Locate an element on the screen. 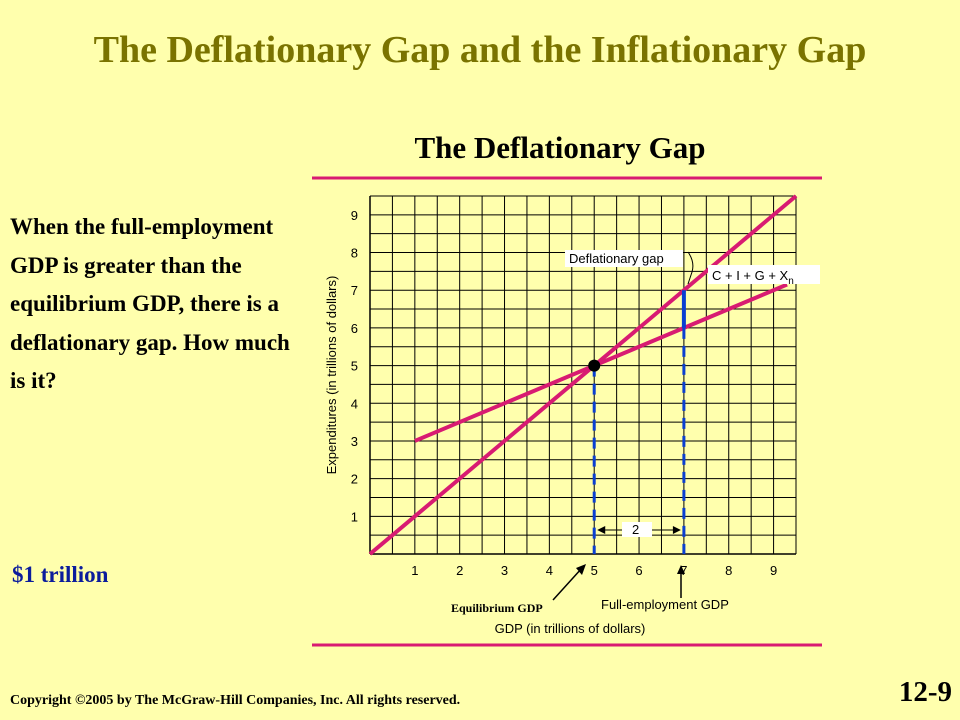  chart-title: The Deflationary Gap is located at coordinates (560, 147).